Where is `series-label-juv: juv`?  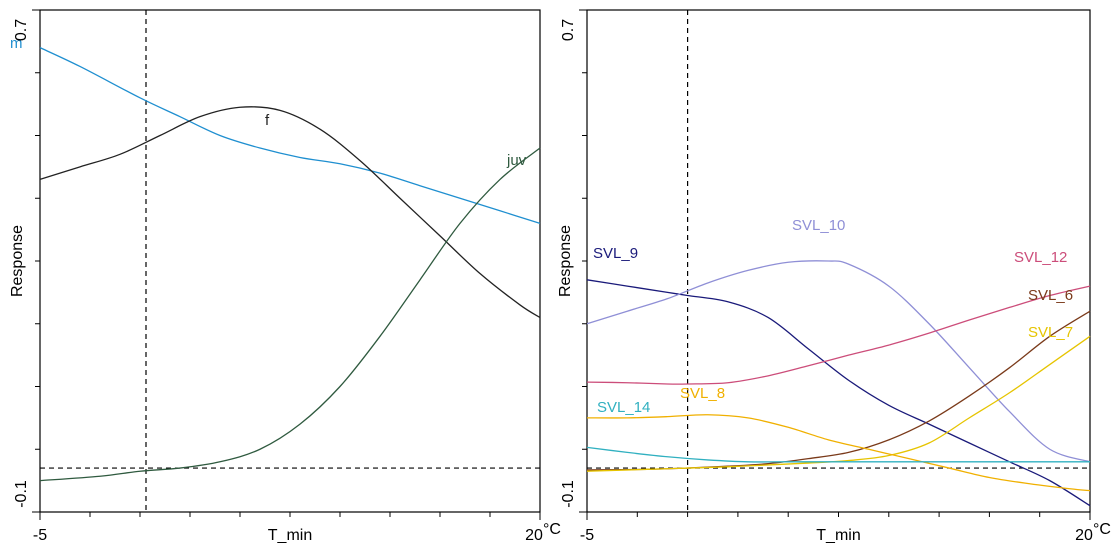
series-label-juv: juv is located at coordinates (516, 160).